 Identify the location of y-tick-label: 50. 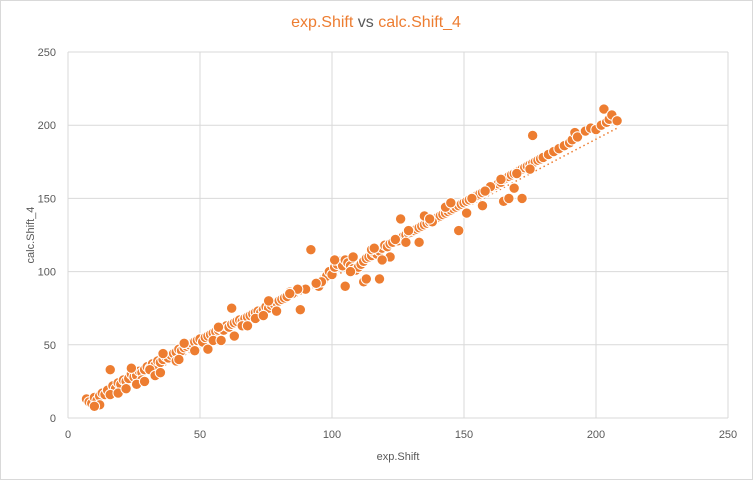
(50, 346).